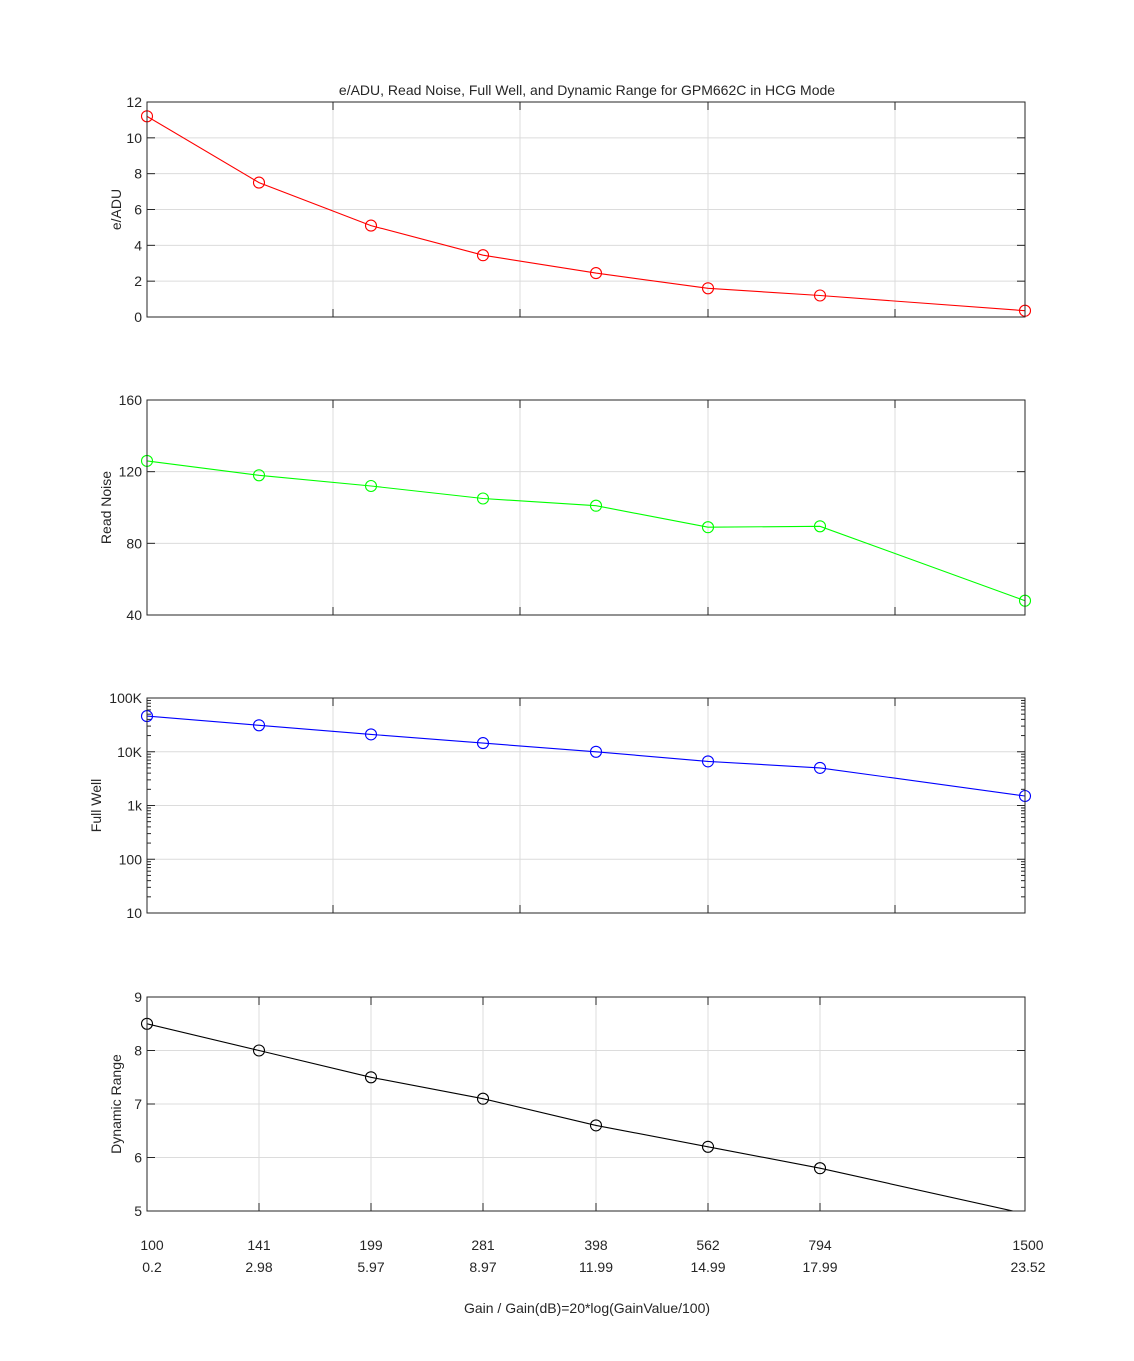 This screenshot has height=1361, width=1134. What do you see at coordinates (138, 210) in the screenshot?
I see `e-adu-ytick-label: 6` at bounding box center [138, 210].